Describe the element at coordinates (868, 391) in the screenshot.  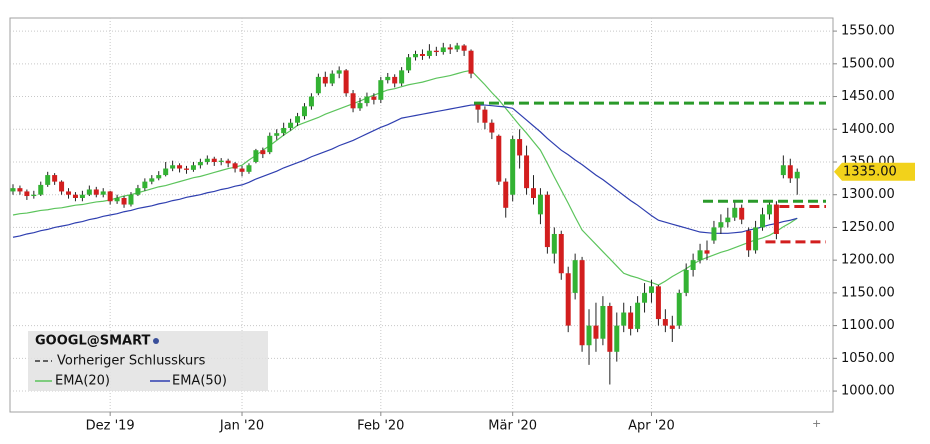
I see `y-tick-label: 1000.00` at that location.